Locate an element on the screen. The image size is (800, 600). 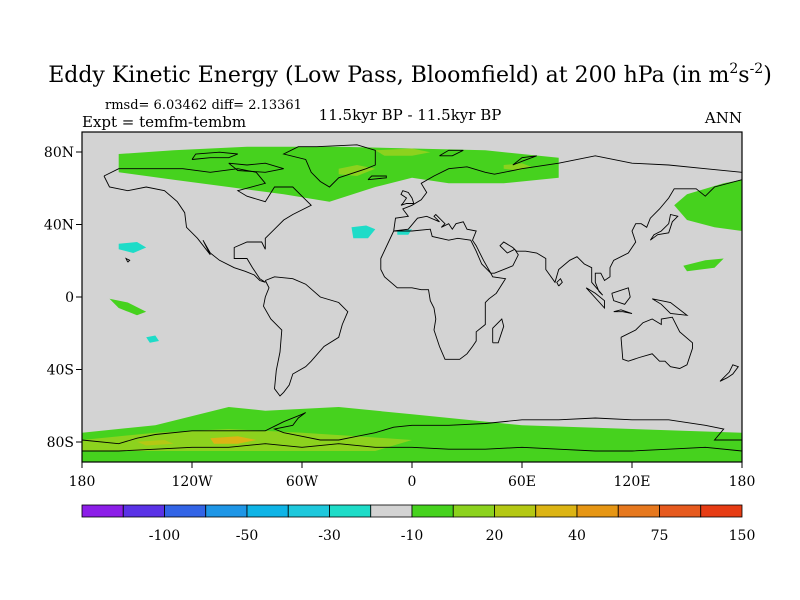
colorbar-label: -50 is located at coordinates (247, 536).